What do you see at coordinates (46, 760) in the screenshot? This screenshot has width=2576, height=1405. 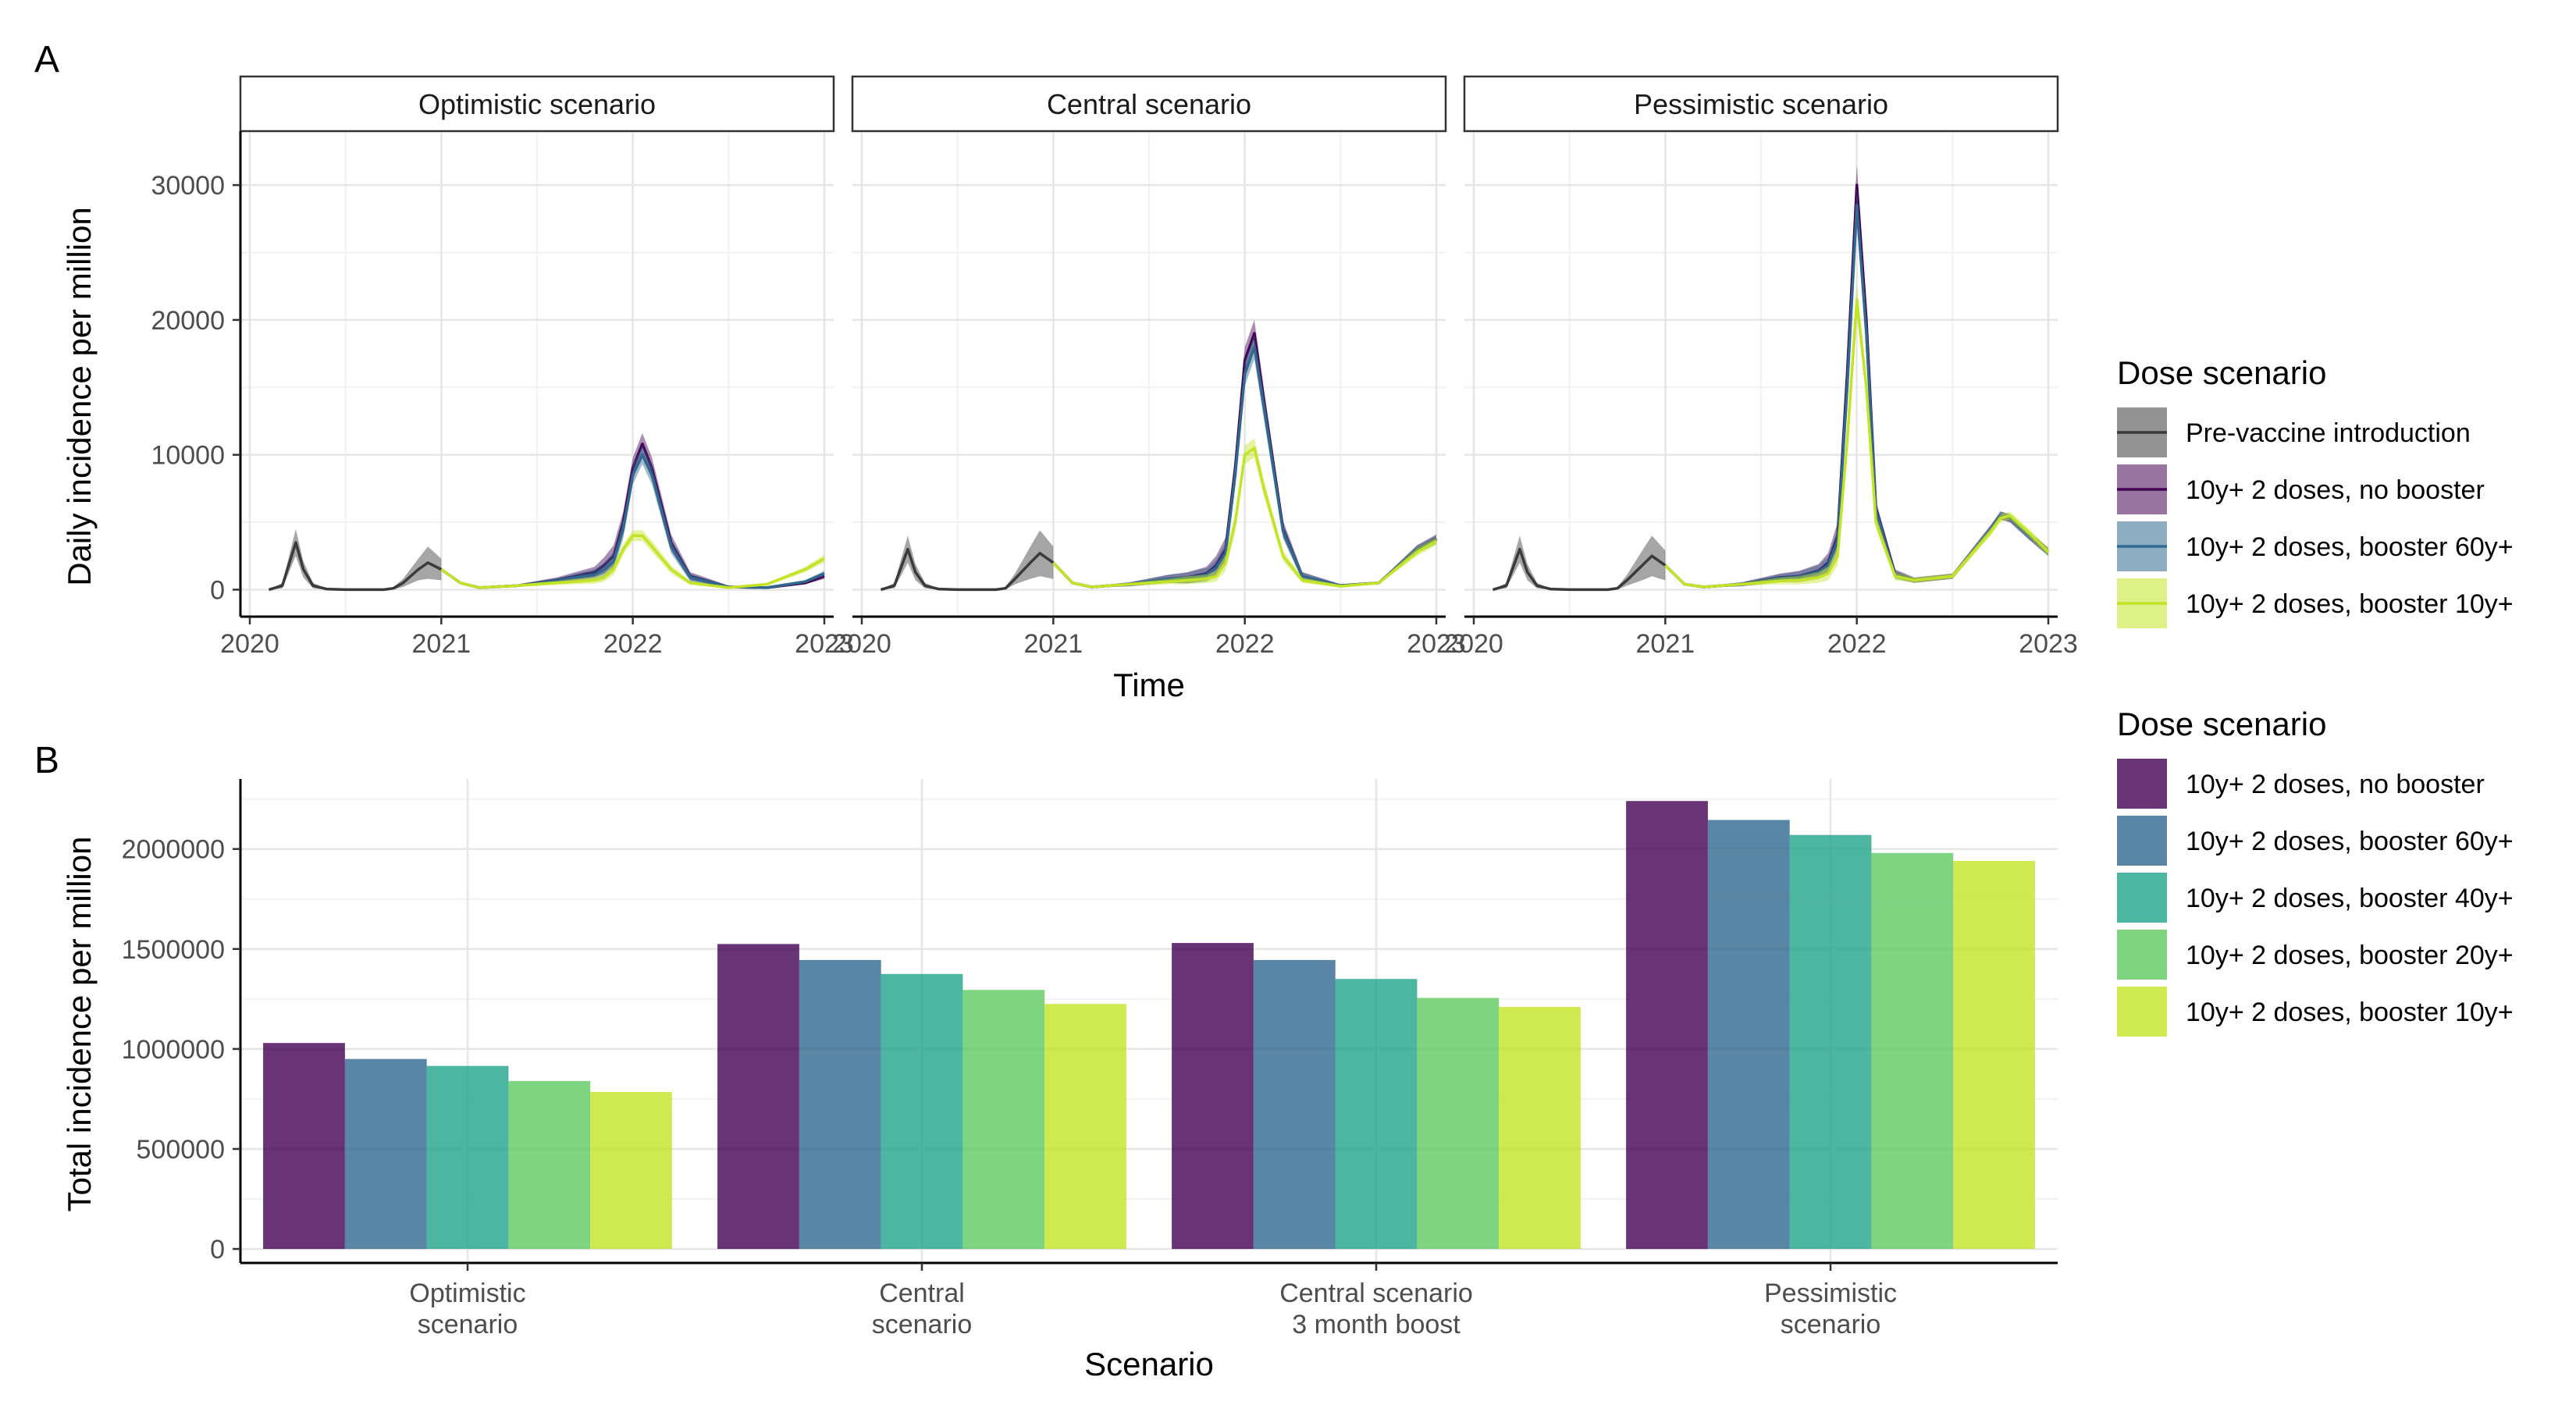 I see `panel-label-b: B` at bounding box center [46, 760].